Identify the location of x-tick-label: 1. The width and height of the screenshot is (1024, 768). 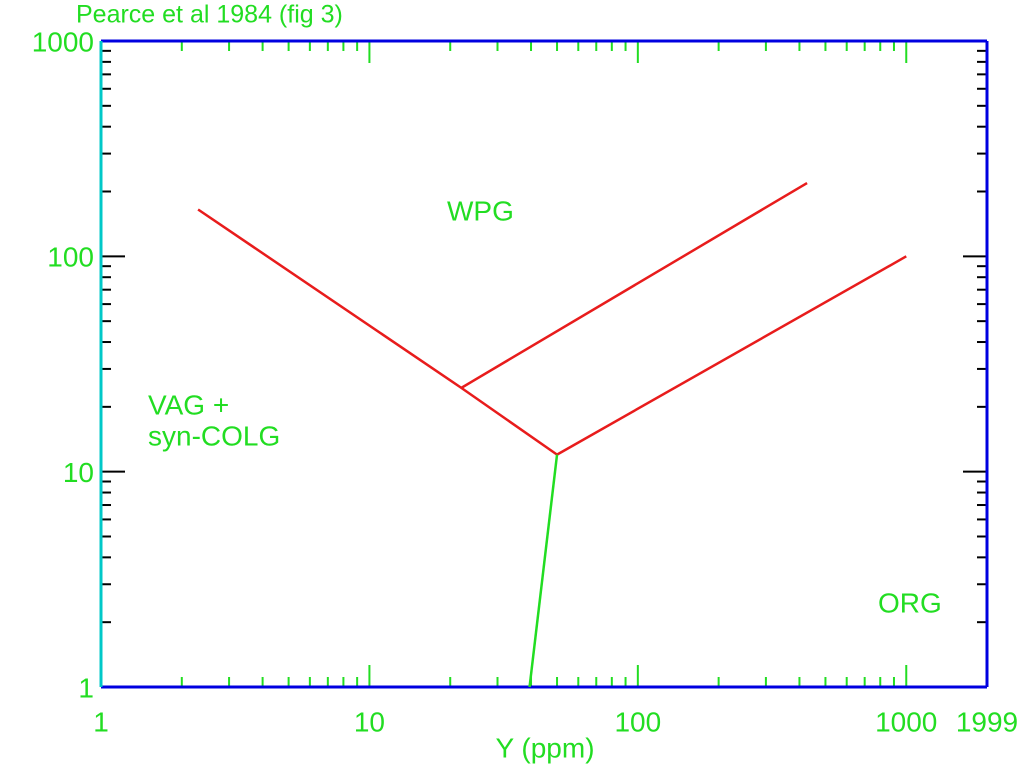
(101, 721).